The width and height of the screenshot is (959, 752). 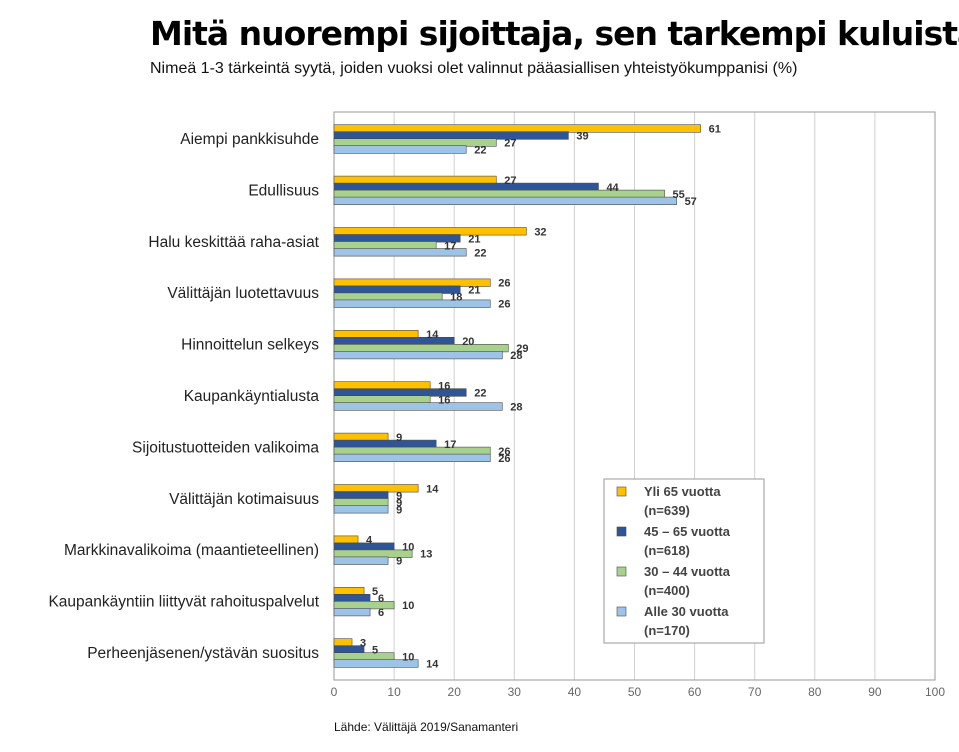 I want to click on x-tick-label: 60, so click(x=695, y=692).